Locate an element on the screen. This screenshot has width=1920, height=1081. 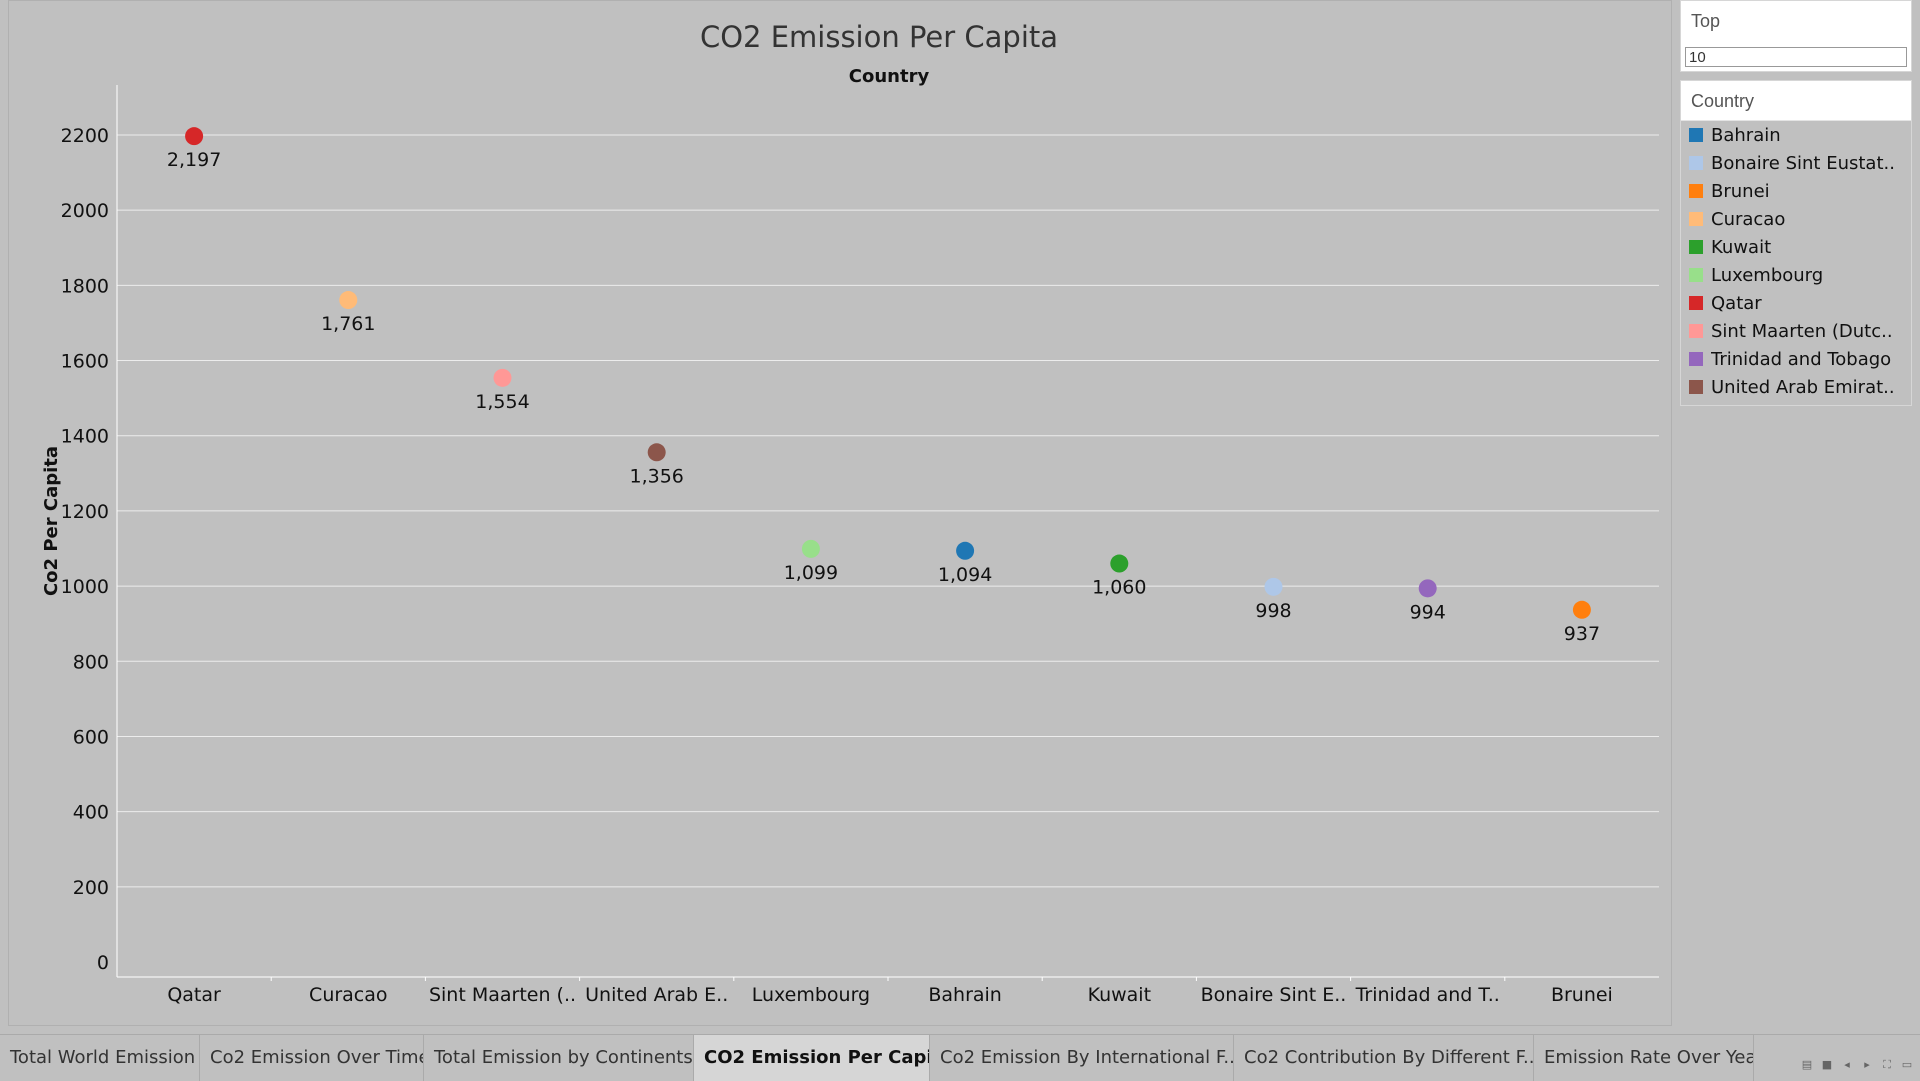
data-label: 1,099 is located at coordinates (811, 573).